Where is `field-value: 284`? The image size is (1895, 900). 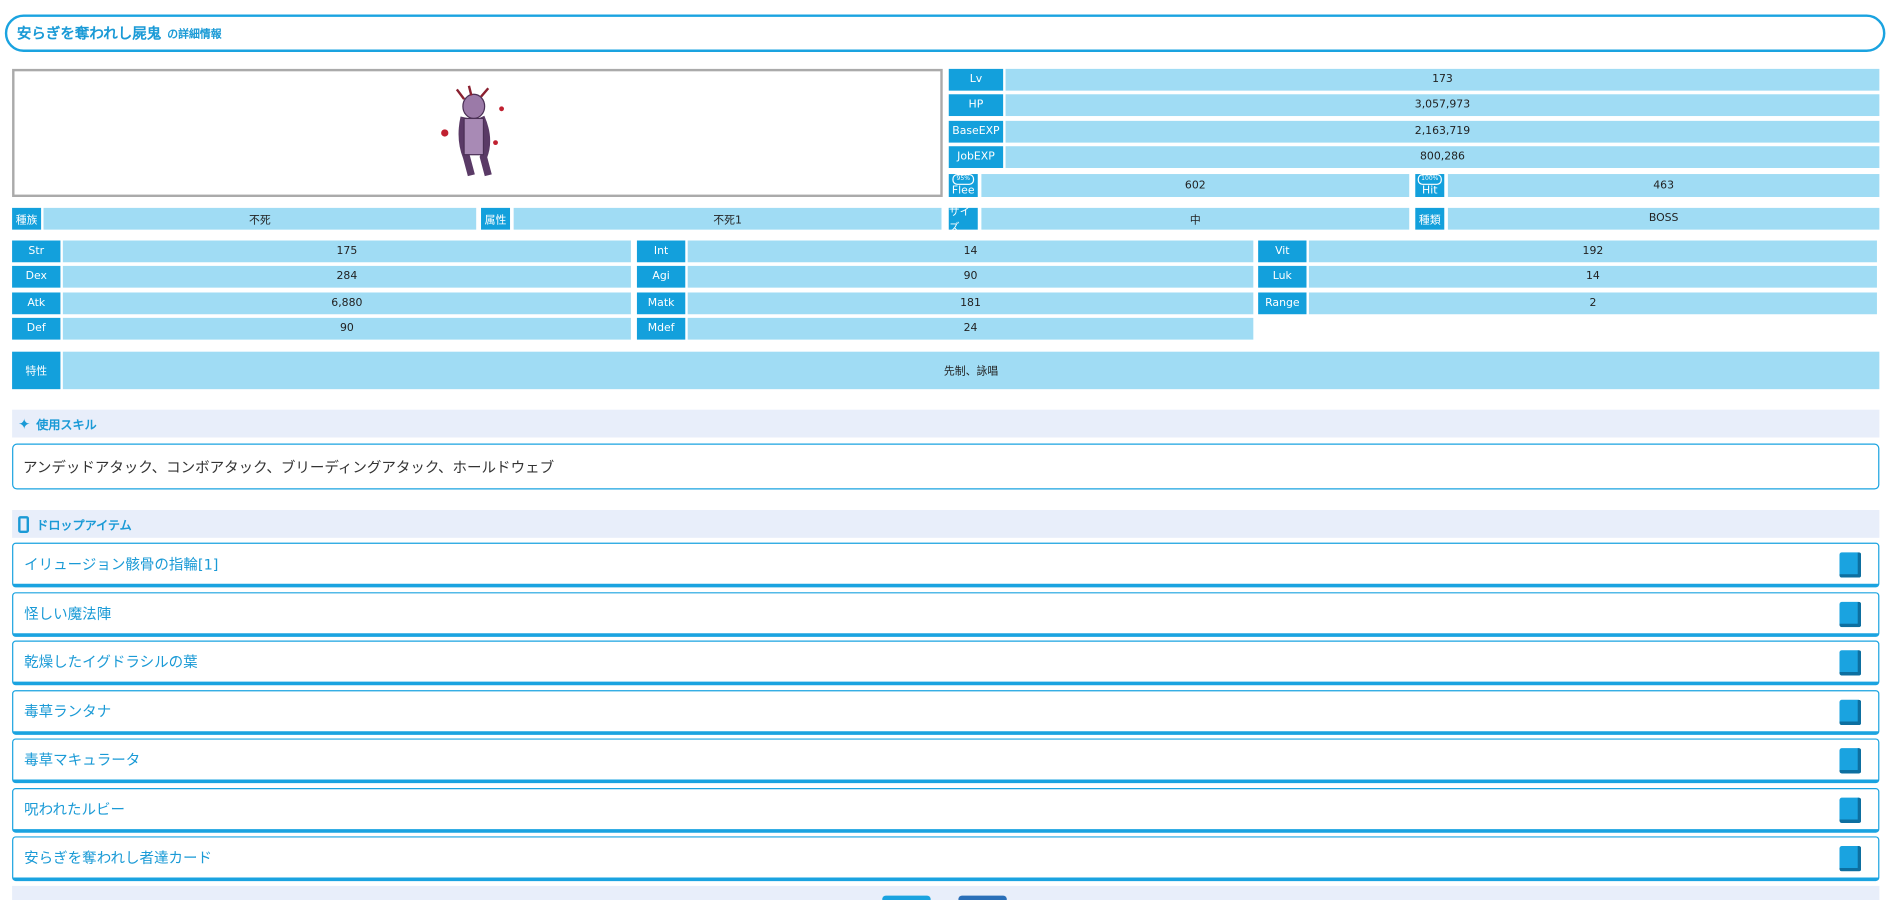
field-value: 284 is located at coordinates (346, 276).